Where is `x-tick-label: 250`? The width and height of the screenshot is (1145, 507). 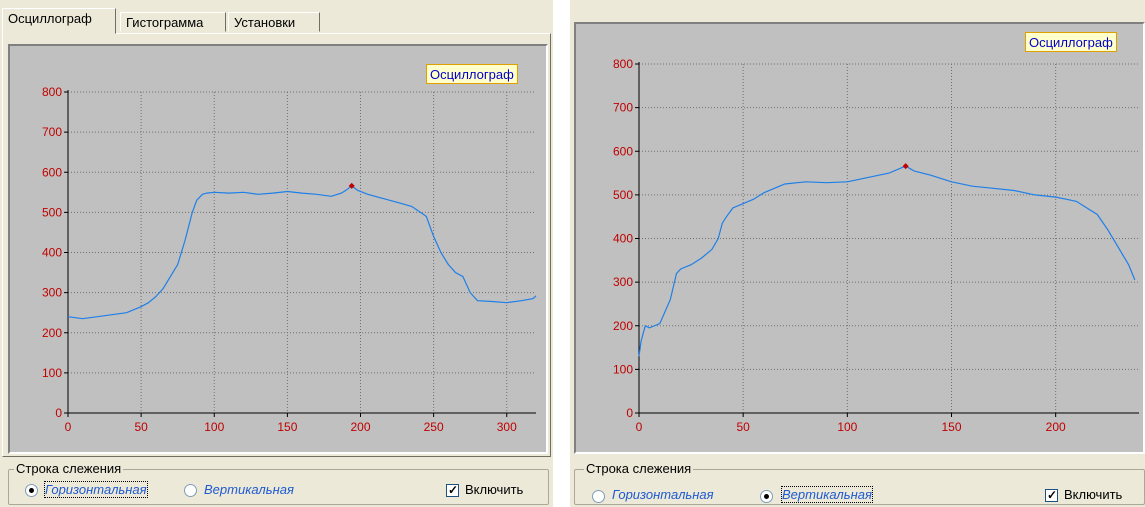 x-tick-label: 250 is located at coordinates (434, 427).